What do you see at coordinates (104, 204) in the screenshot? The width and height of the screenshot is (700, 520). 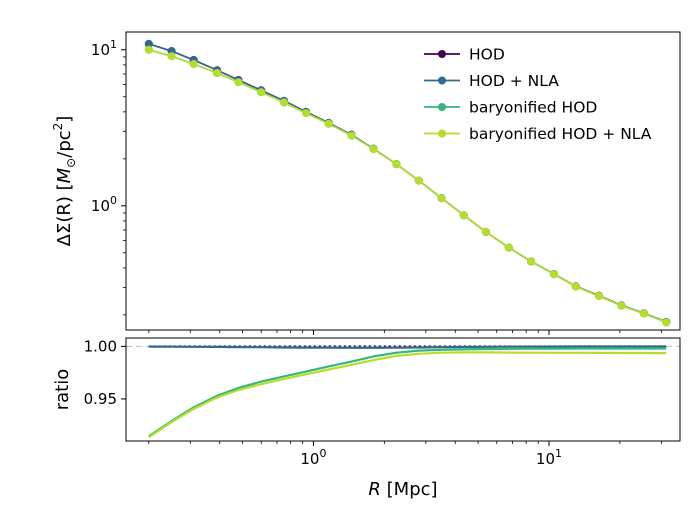 I see `y-tick-label: 10⁰` at bounding box center [104, 204].